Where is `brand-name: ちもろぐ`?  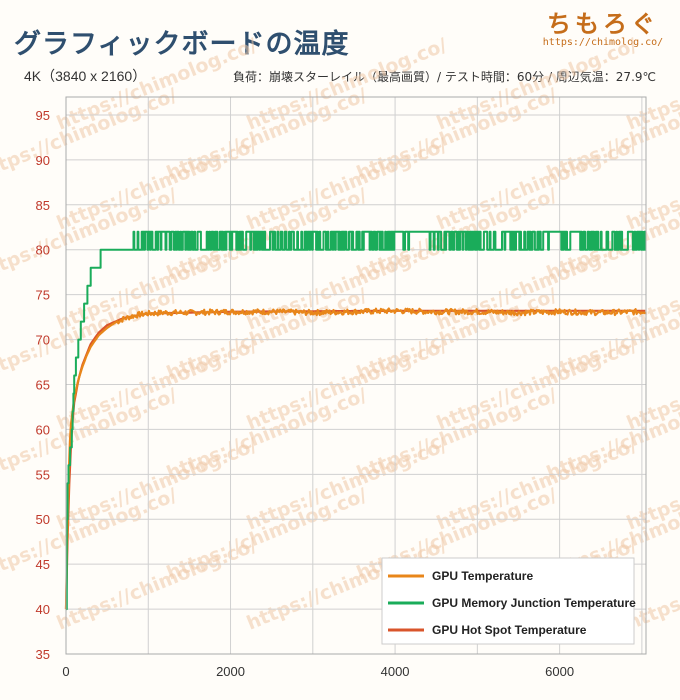
brand-name: ちもろぐ is located at coordinates (603, 24).